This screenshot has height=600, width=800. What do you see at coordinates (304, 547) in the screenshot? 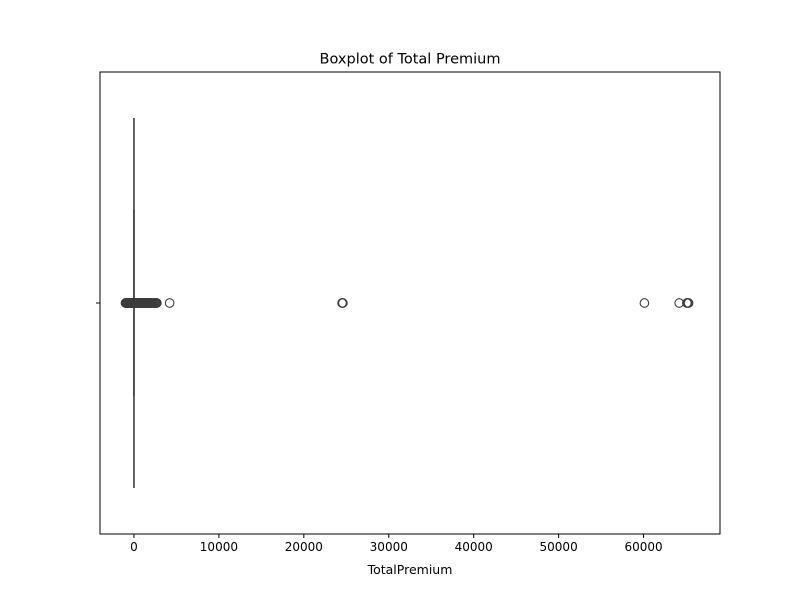
I see `x-tick-label: 20000` at bounding box center [304, 547].